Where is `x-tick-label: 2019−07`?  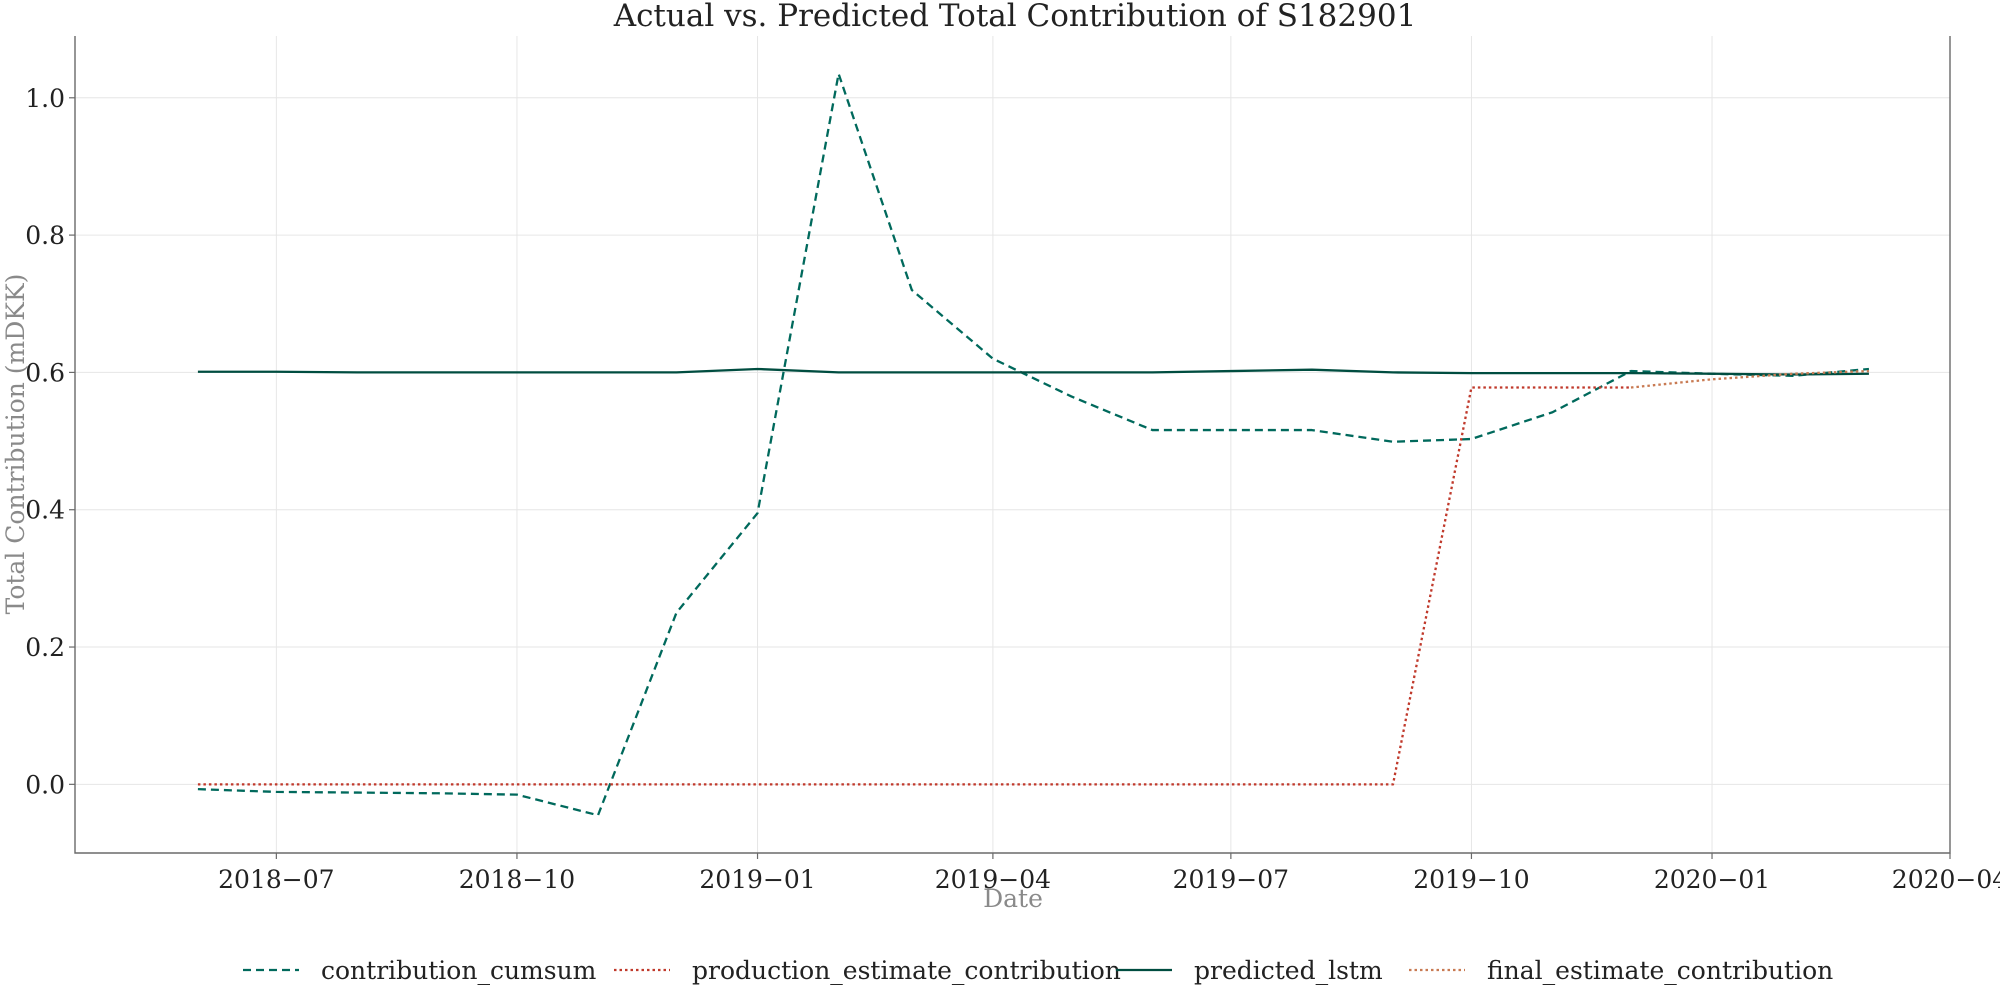 x-tick-label: 2019−07 is located at coordinates (1231, 879).